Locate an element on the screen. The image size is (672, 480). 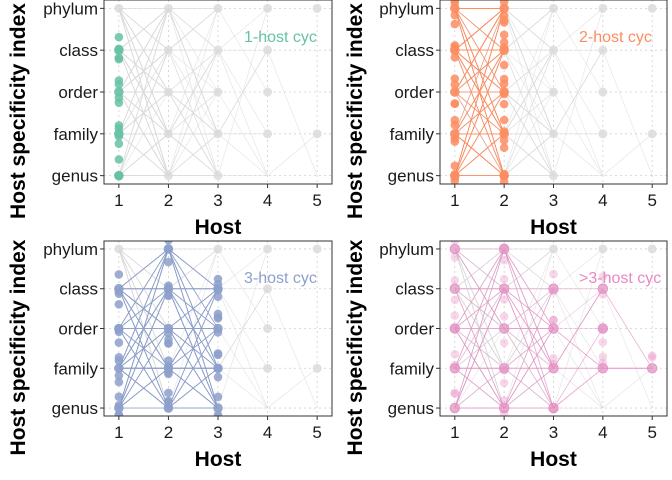
x-tick-label: 3 is located at coordinates (217, 200).